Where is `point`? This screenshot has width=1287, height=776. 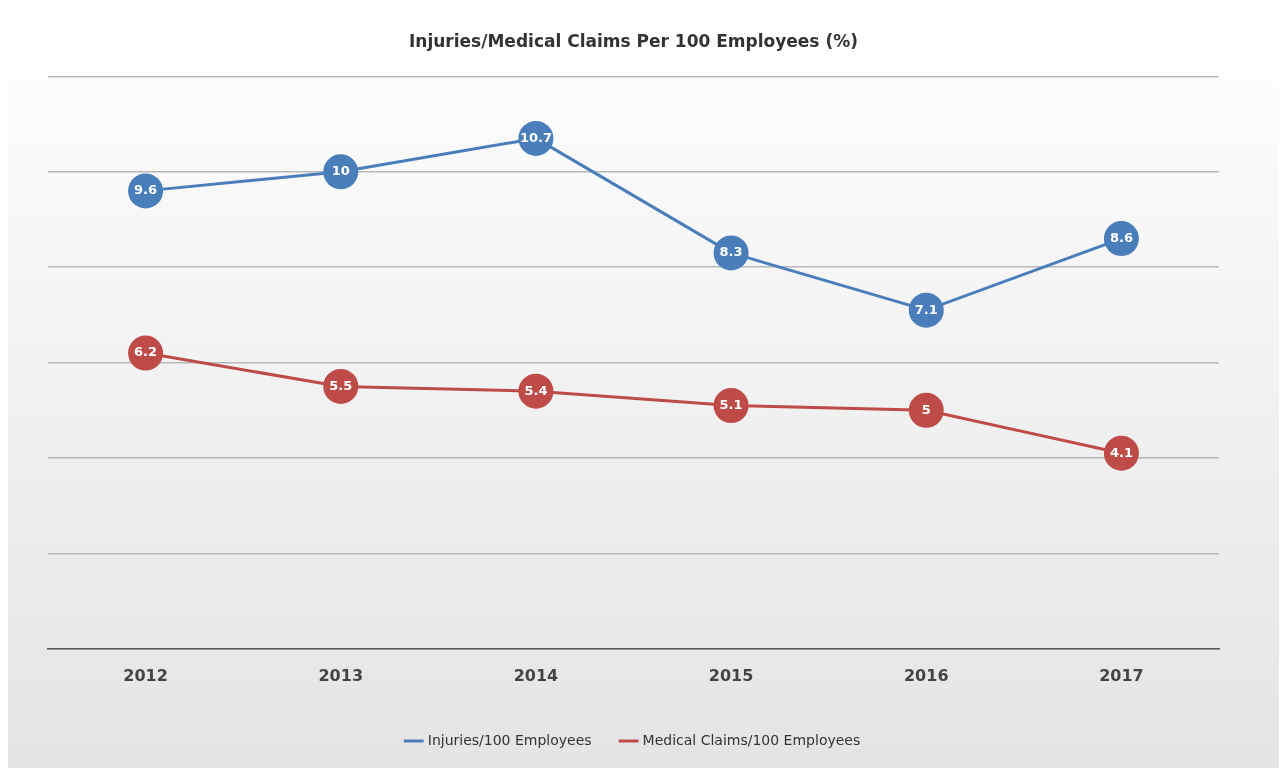
point is located at coordinates (926, 410).